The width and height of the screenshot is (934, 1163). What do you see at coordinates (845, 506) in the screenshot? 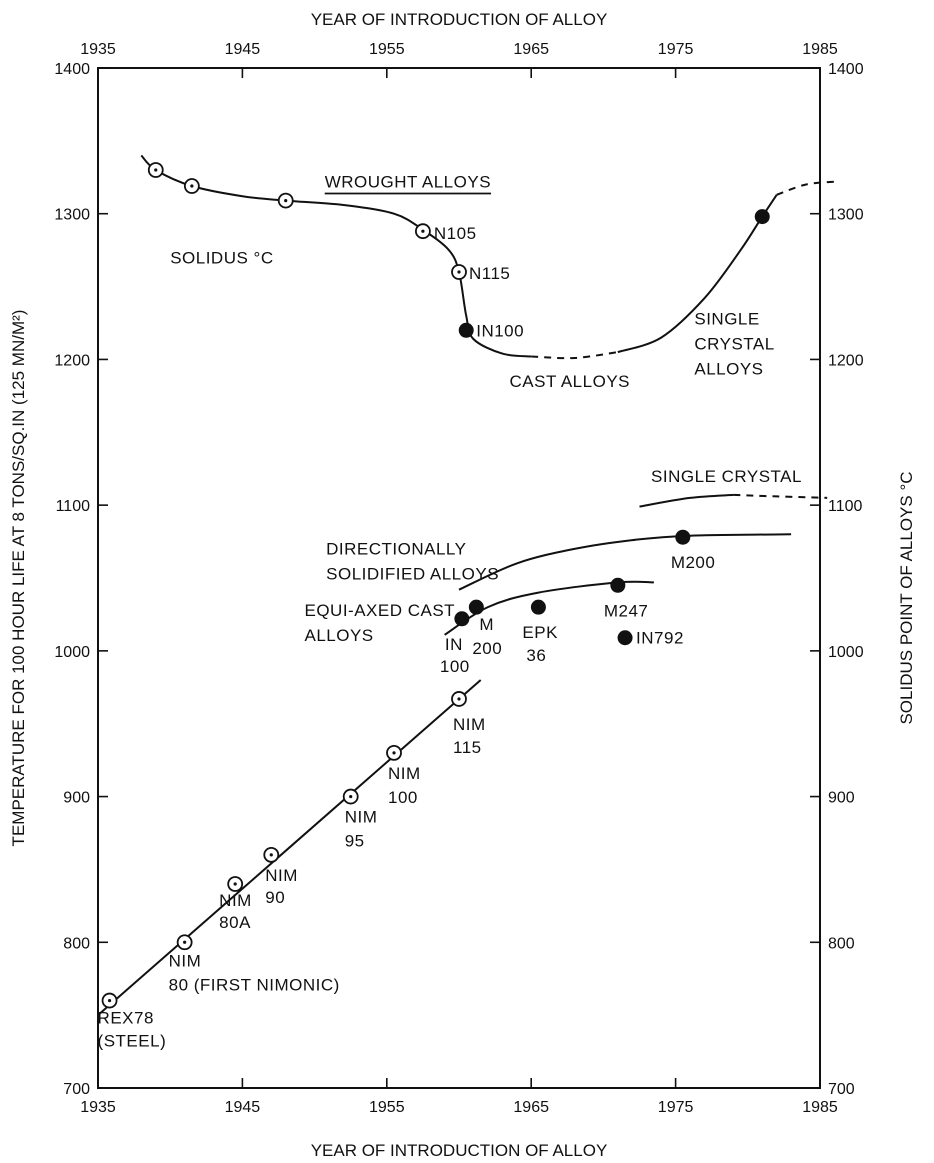
I see `y-tick-label-right: 1100` at bounding box center [845, 506].